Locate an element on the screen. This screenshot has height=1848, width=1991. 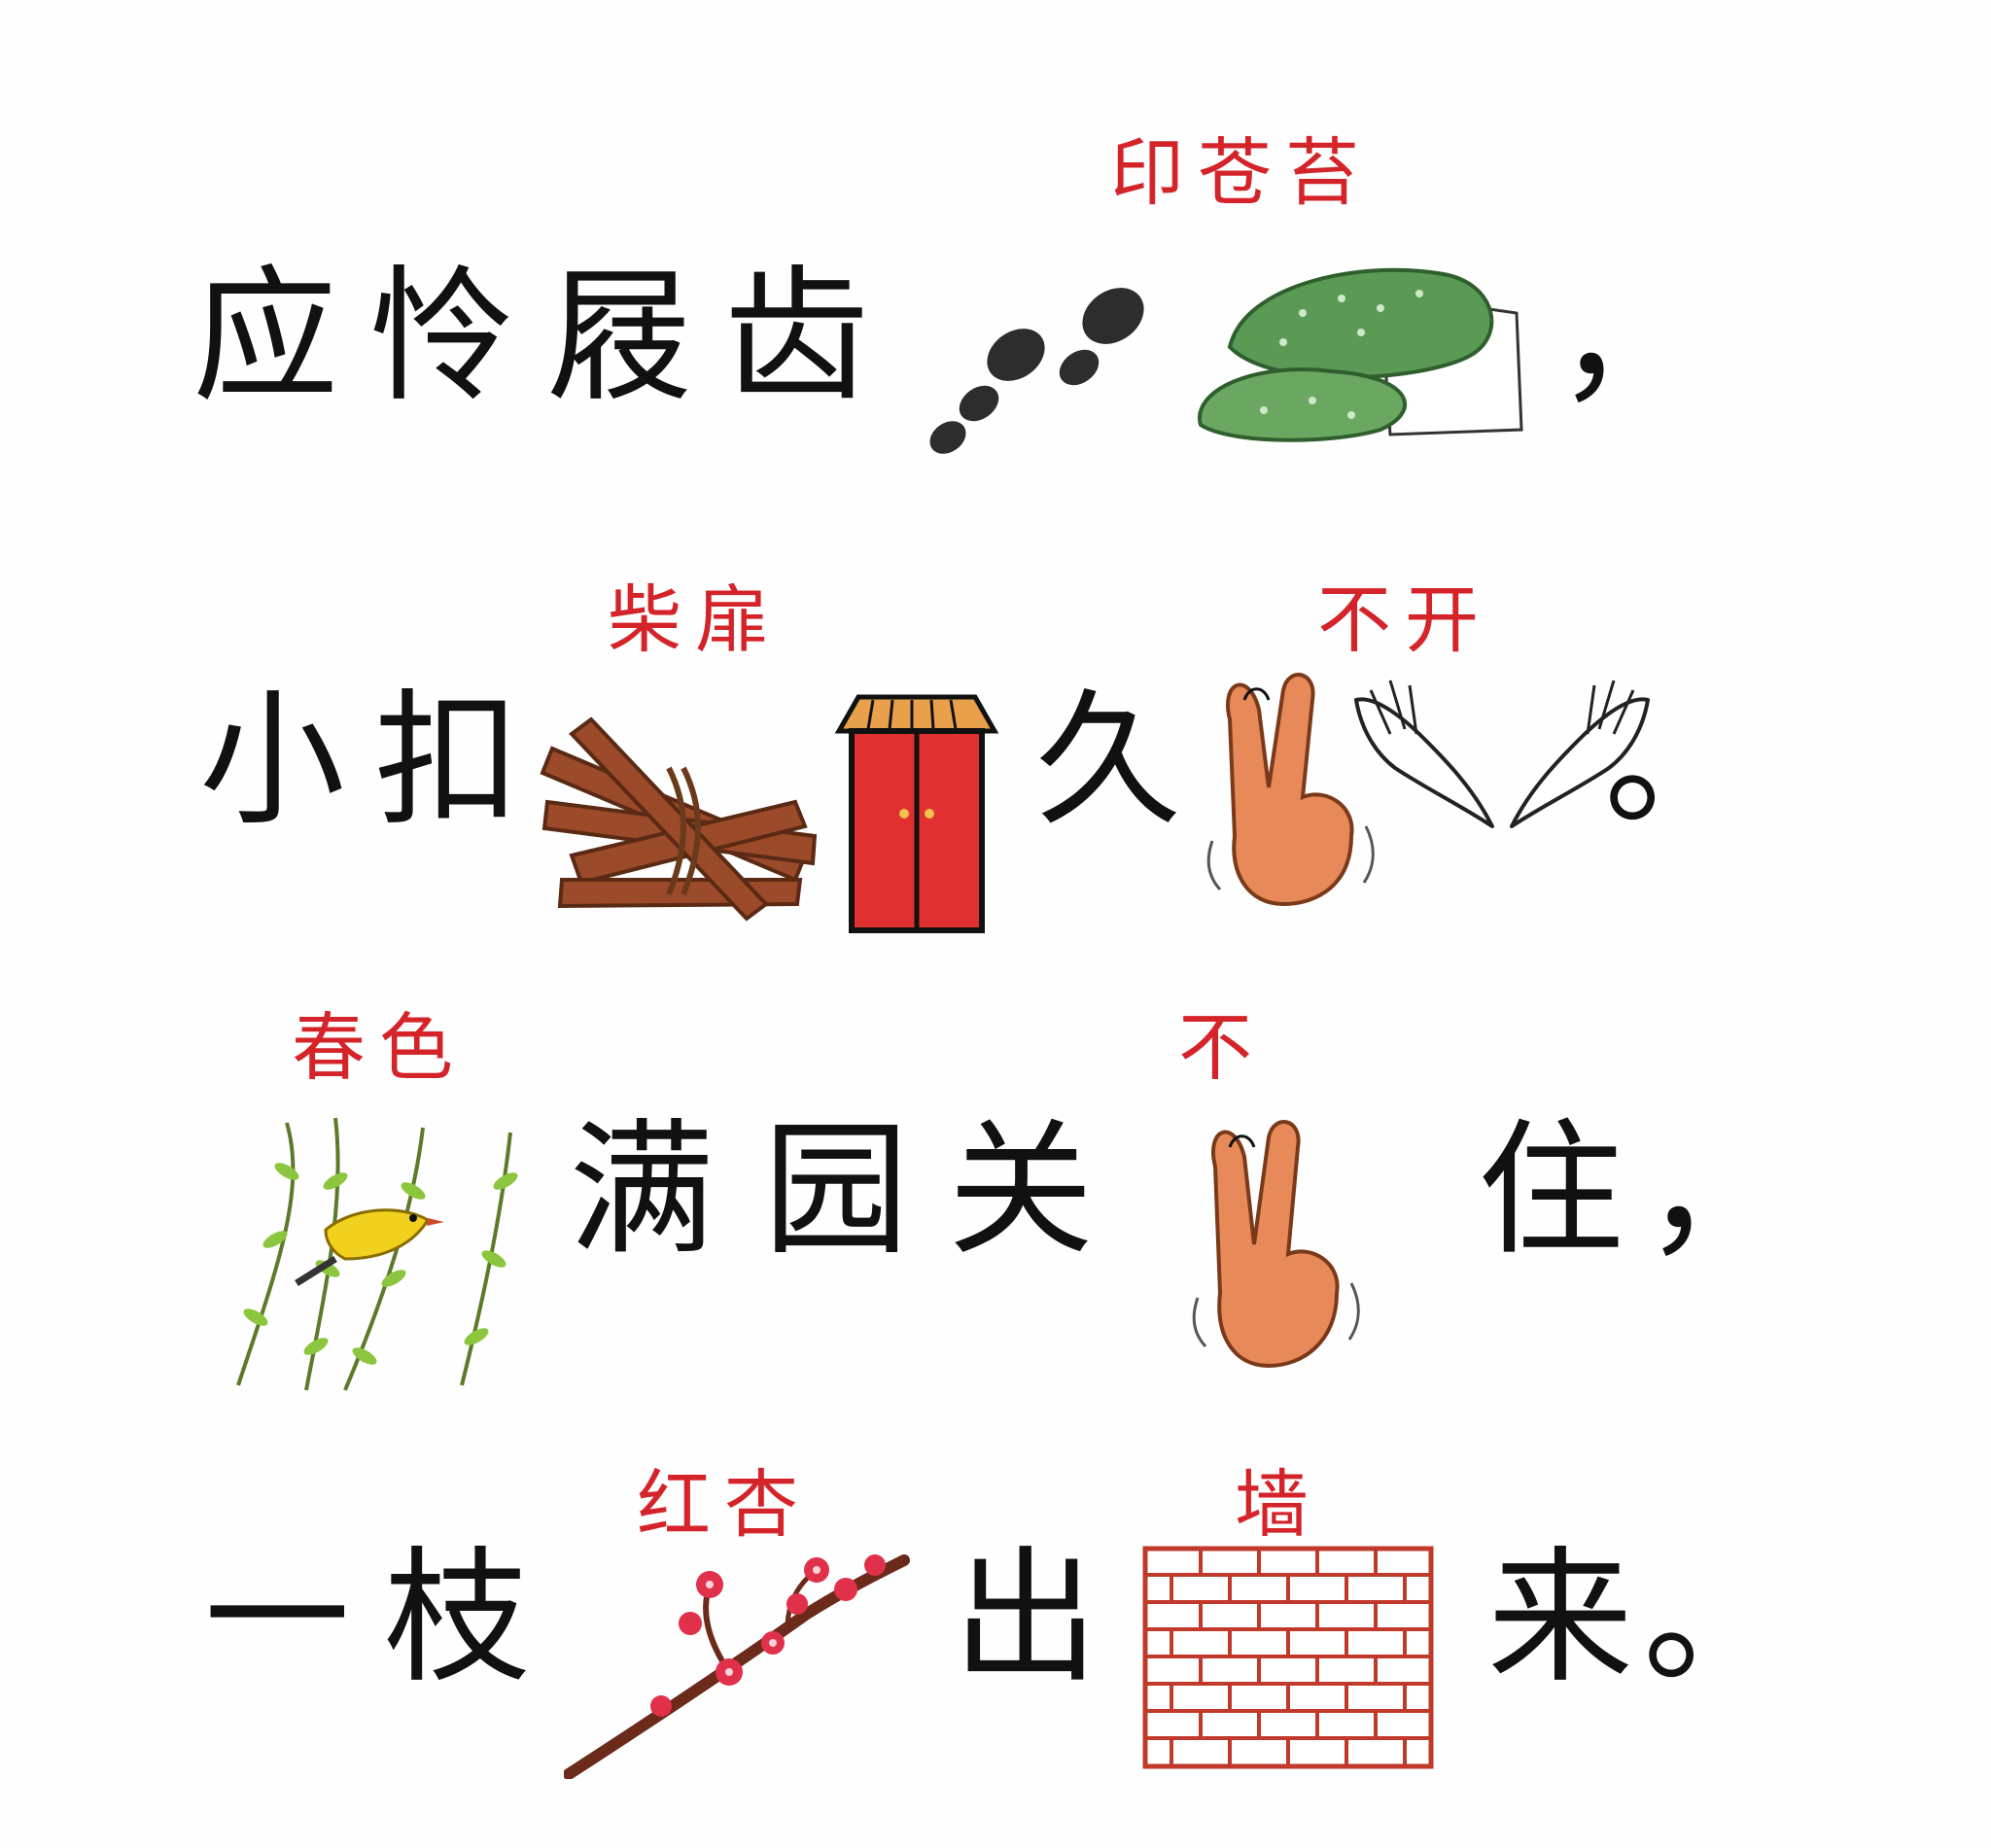
punct-comma-2: ， is located at coordinates (1716, 1190).